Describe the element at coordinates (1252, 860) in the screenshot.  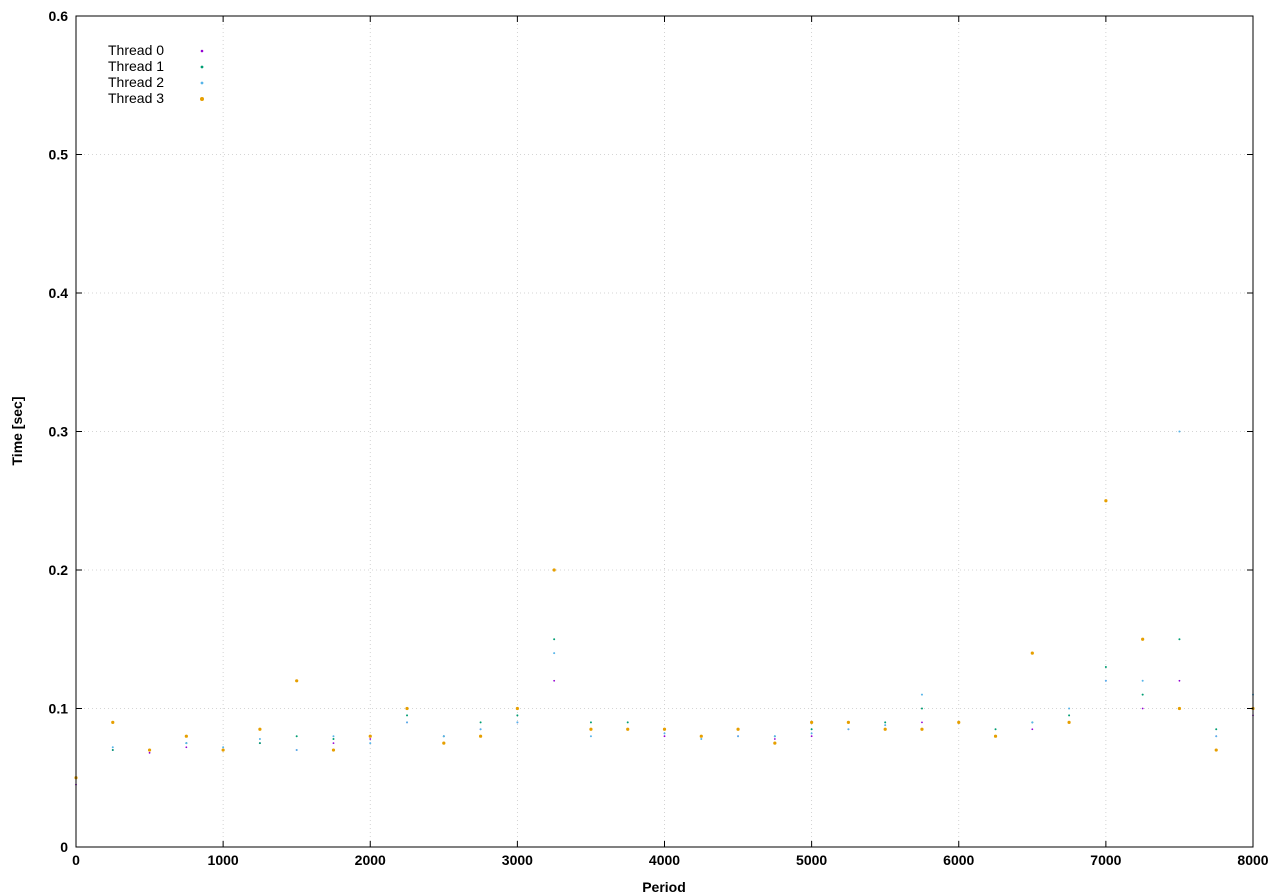
I see `x-tick-label: 8000` at that location.